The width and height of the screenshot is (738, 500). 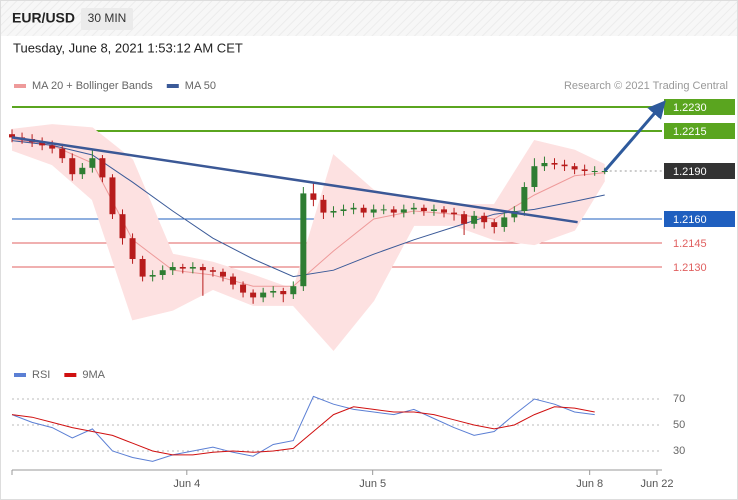 I want to click on interval-badge, so click(x=107, y=19).